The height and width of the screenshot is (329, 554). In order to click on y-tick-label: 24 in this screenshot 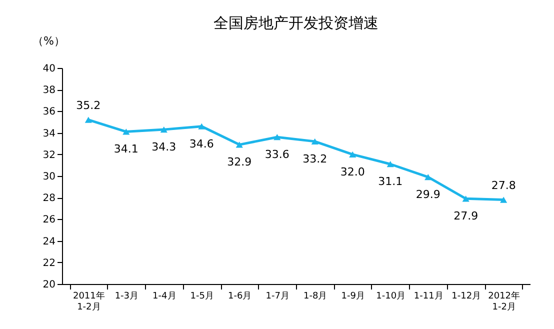, I will do `click(49, 242)`.